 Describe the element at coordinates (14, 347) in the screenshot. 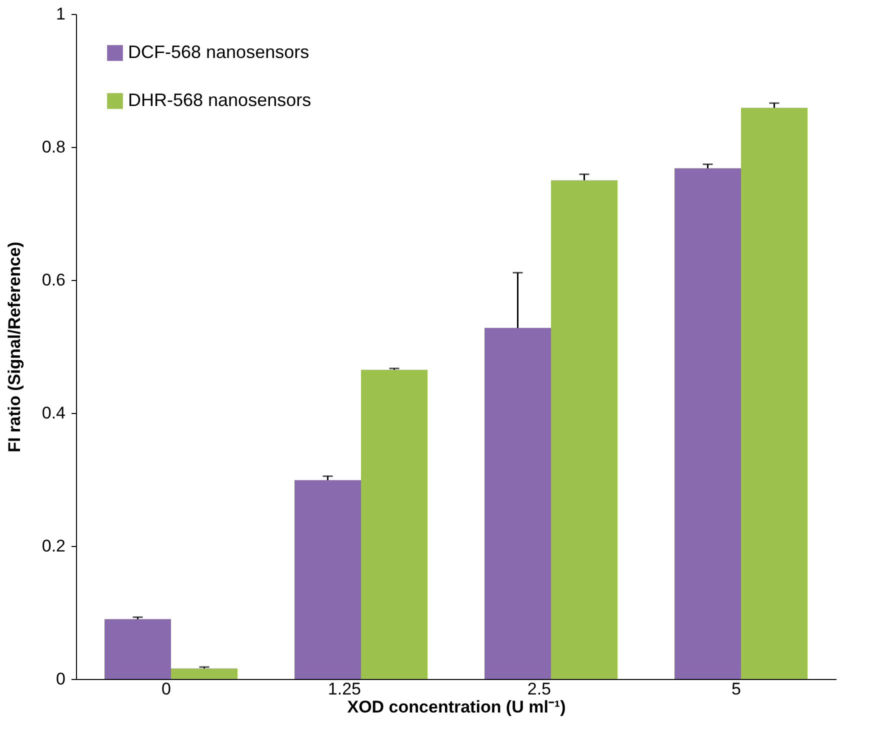

I see `y-axis-title: FI ratio (Signal/Reference)` at that location.